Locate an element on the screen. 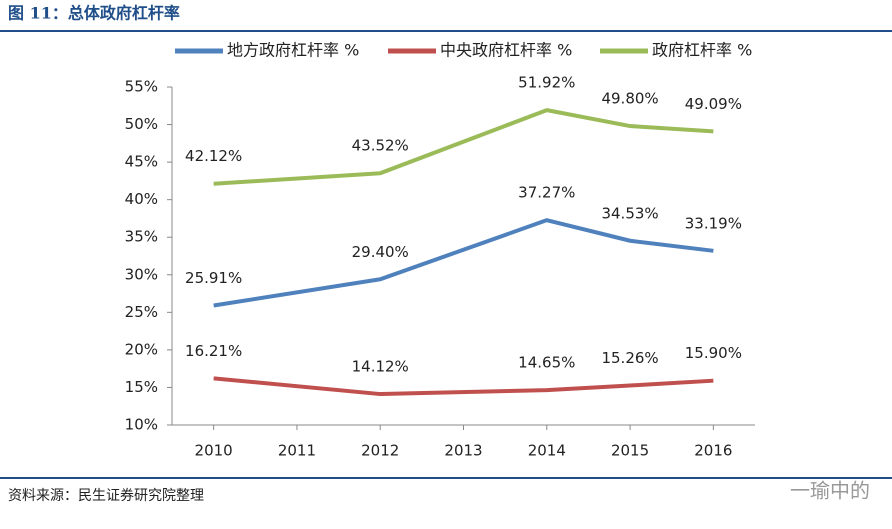  data-label: 15.26% is located at coordinates (629, 358).